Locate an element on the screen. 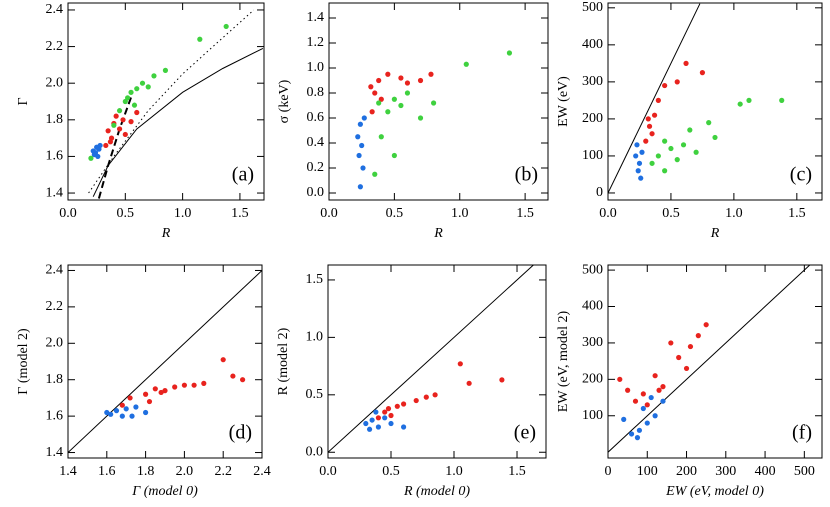 Image resolution: width=830 pixels, height=507 pixels. y-tick-label: 300 is located at coordinates (592, 342).